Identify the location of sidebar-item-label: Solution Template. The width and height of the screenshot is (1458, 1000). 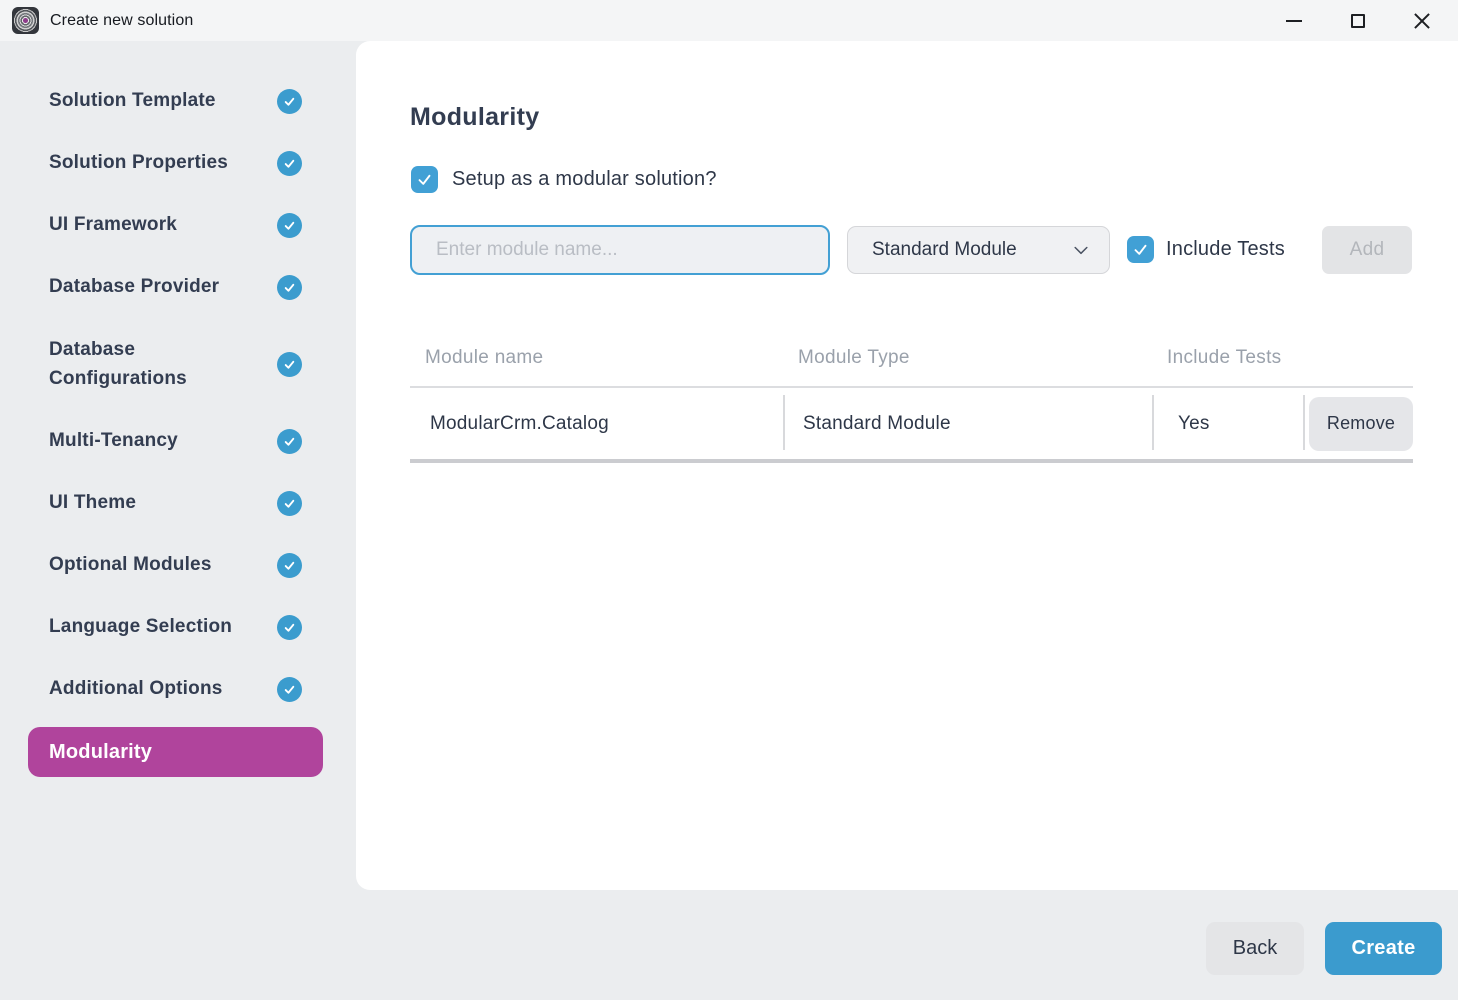
(132, 101).